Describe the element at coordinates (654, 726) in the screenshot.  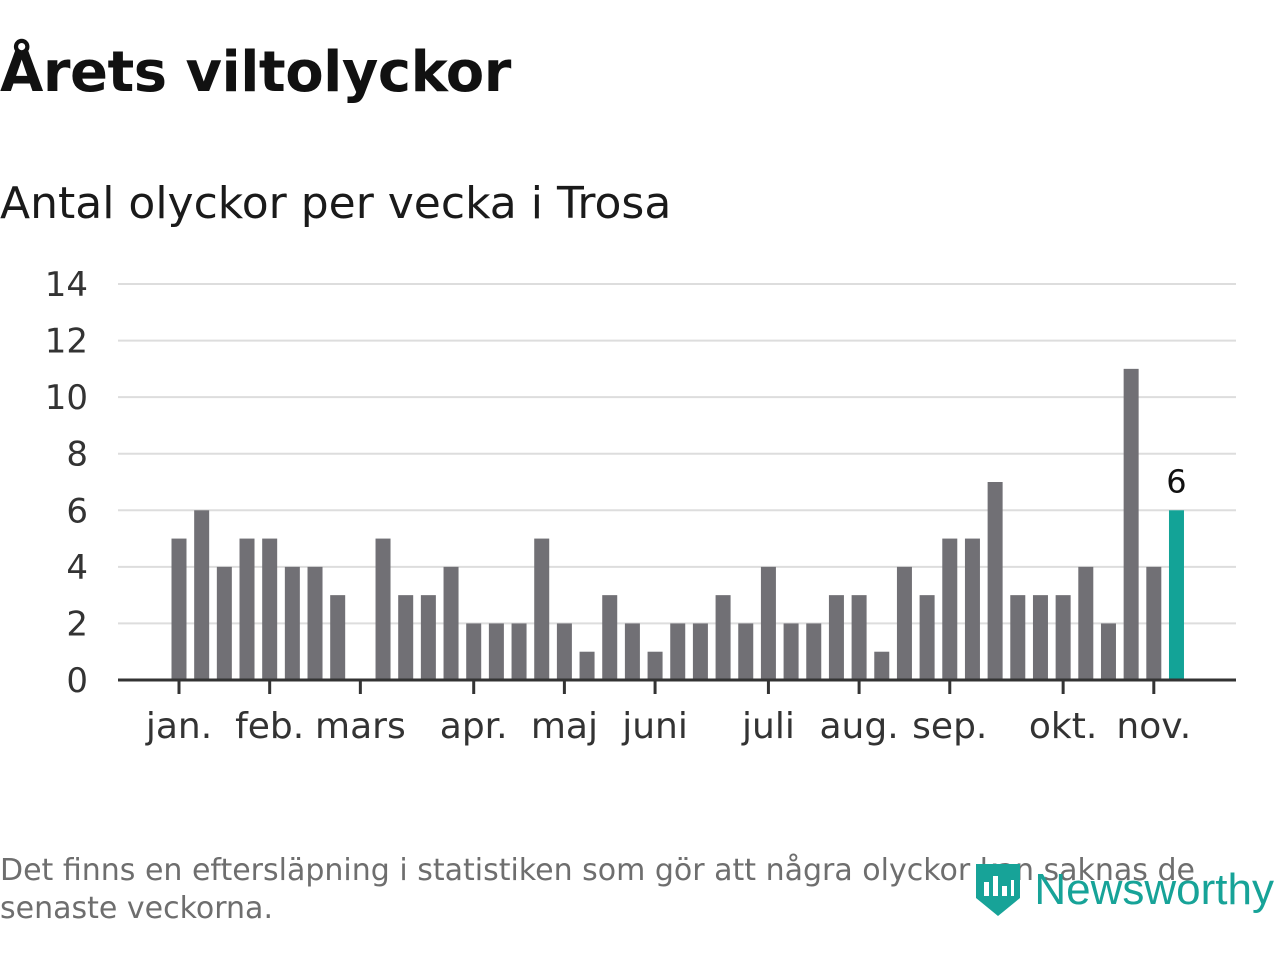
I see `x-tick-label: juni` at that location.